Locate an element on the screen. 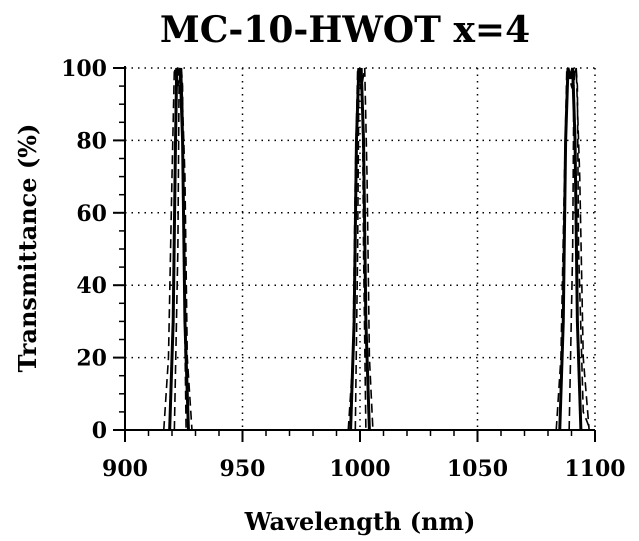 This screenshot has height=541, width=639. x-tick-label: 950 is located at coordinates (243, 469).